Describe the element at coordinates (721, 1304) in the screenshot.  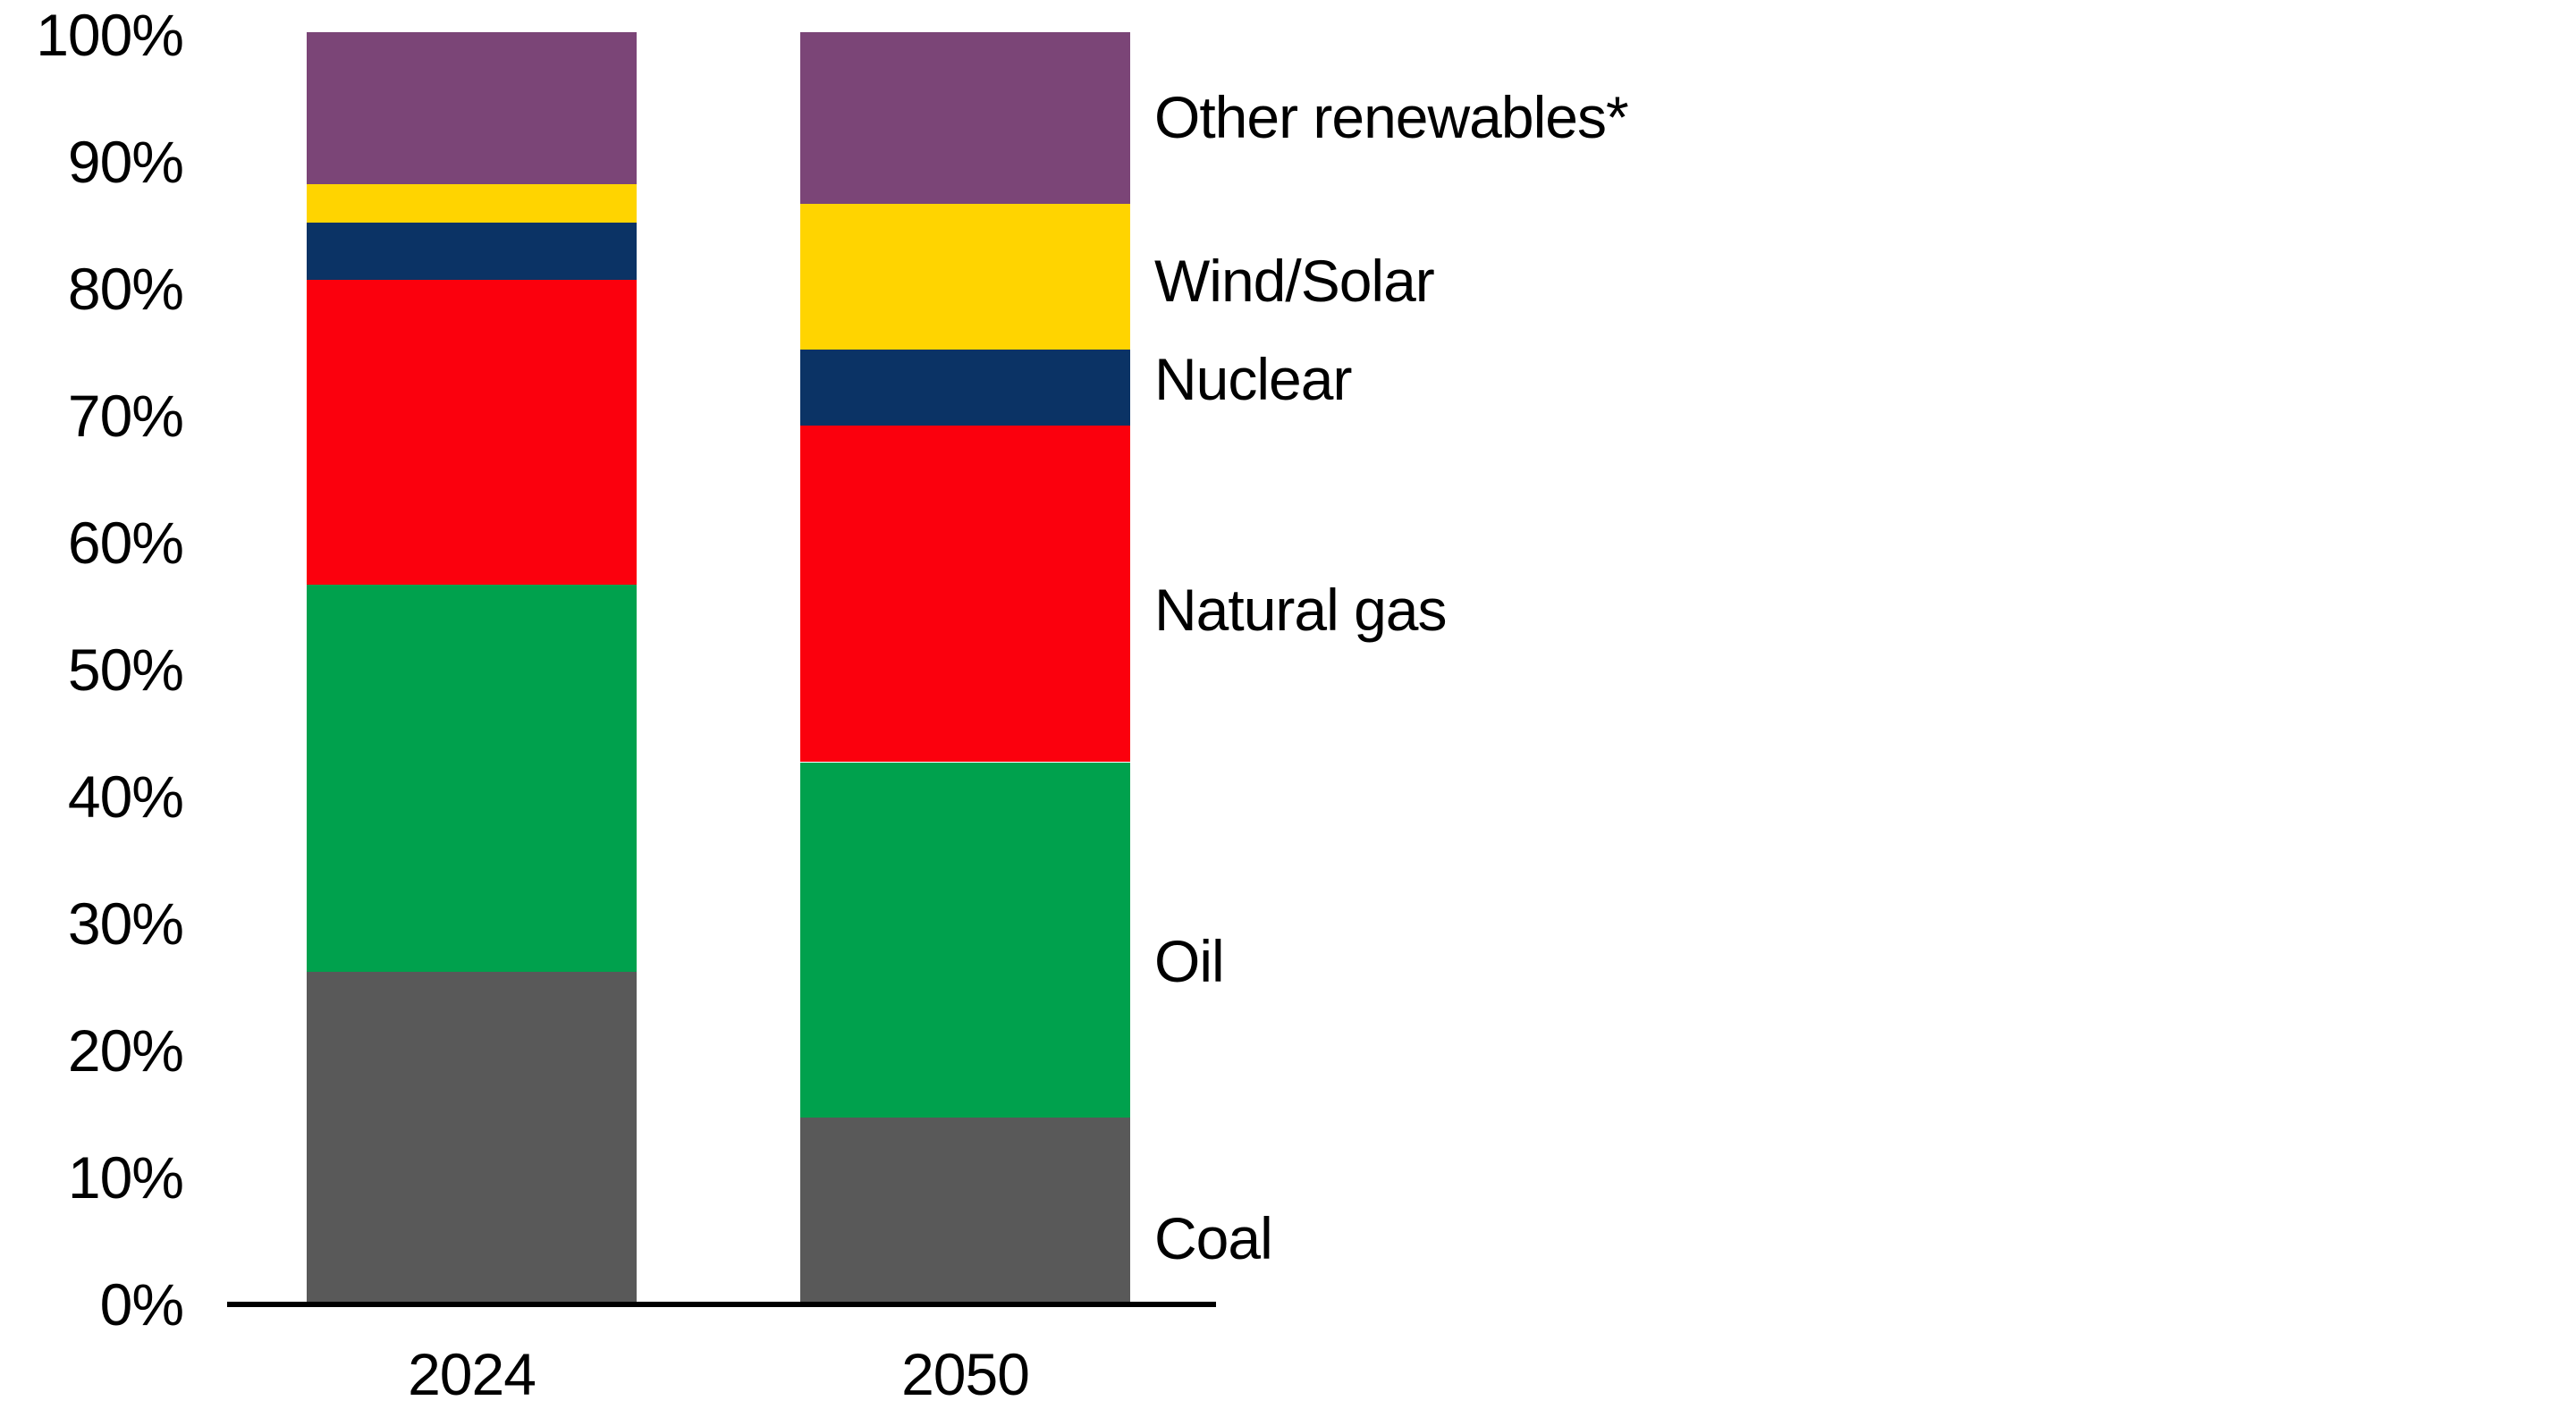
I see `x-axis-line` at that location.